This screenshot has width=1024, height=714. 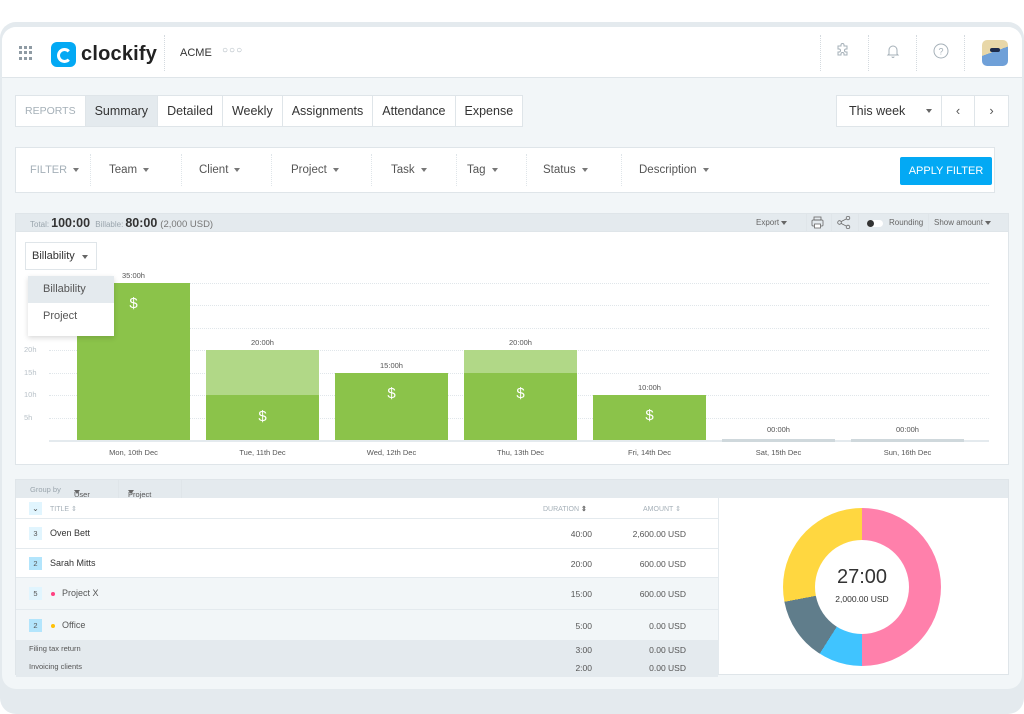 What do you see at coordinates (196, 53) in the screenshot?
I see `workspace-name: ACME` at bounding box center [196, 53].